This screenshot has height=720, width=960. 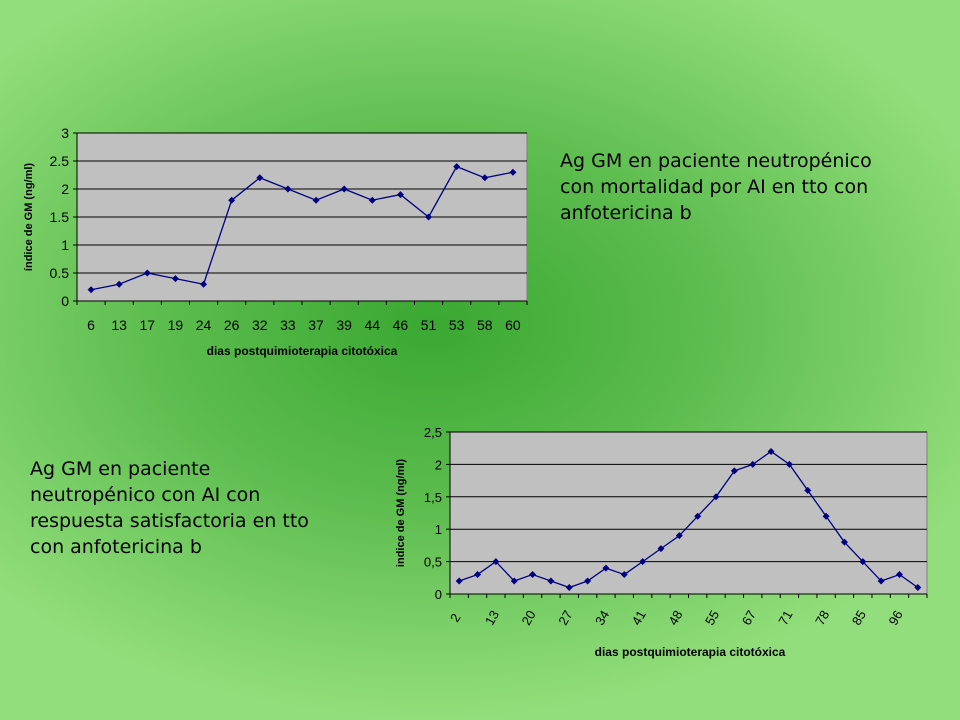 I want to click on x-tick-label: 37, so click(x=316, y=325).